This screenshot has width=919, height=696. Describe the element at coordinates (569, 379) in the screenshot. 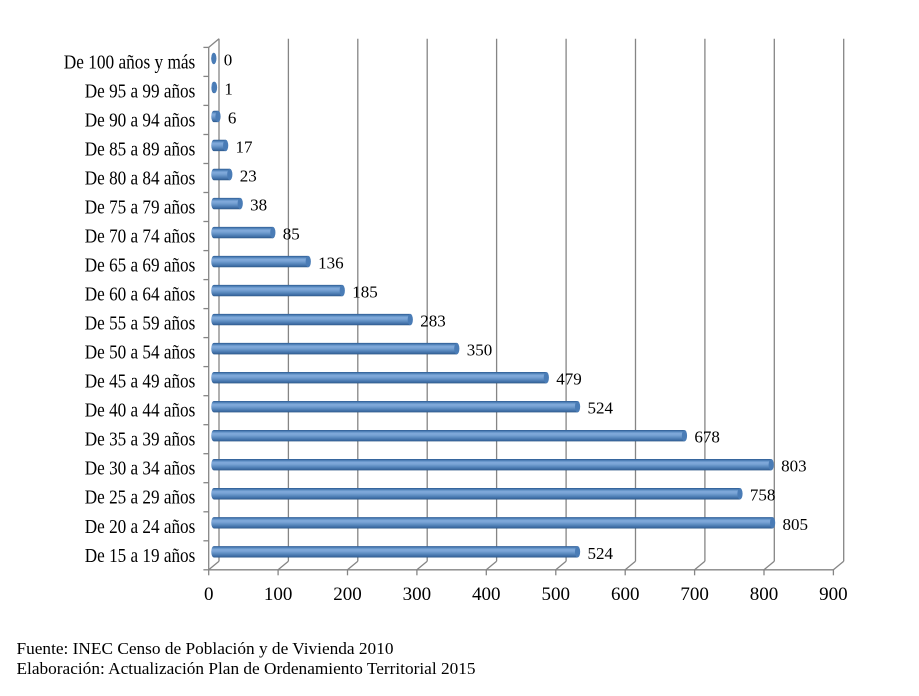

I see `svg-text: 479` at that location.